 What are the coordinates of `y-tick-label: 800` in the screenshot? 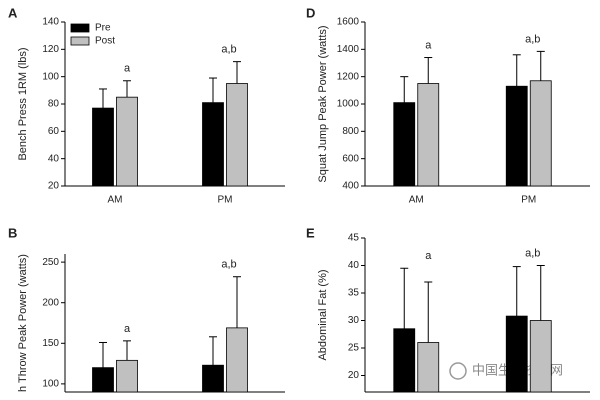 It's located at (350, 131).